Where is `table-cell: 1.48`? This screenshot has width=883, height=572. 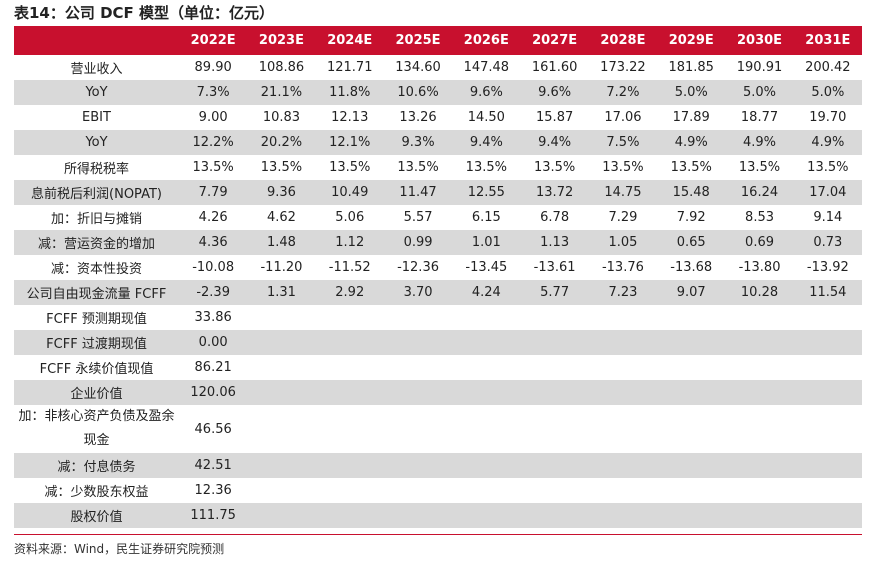 table-cell: 1.48 is located at coordinates (281, 242).